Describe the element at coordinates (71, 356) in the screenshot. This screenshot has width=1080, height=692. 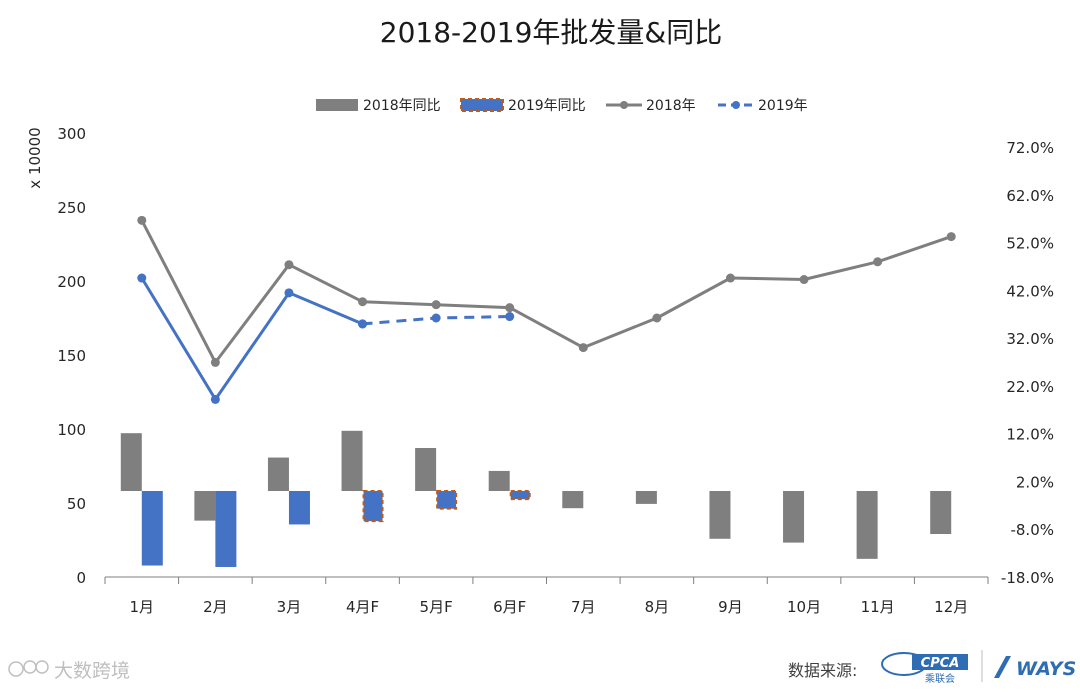
I see `y-tick-label: 150` at that location.